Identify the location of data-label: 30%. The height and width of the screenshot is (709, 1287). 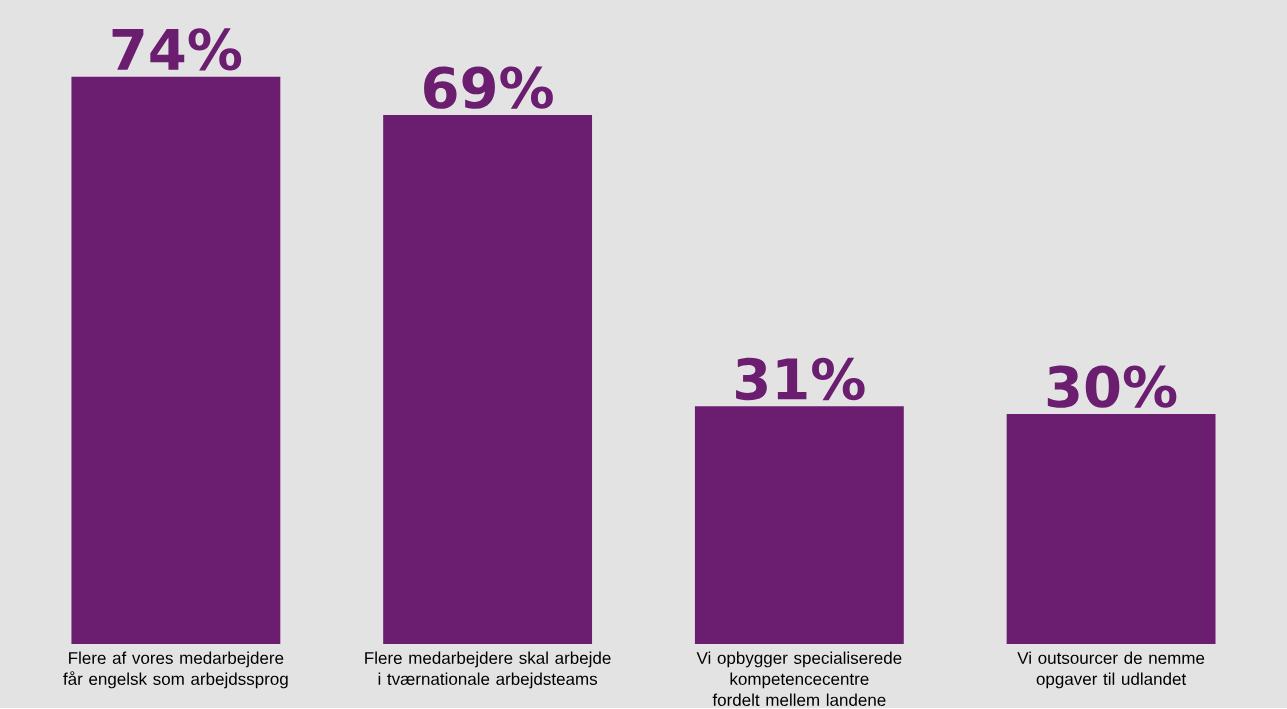
(1112, 386).